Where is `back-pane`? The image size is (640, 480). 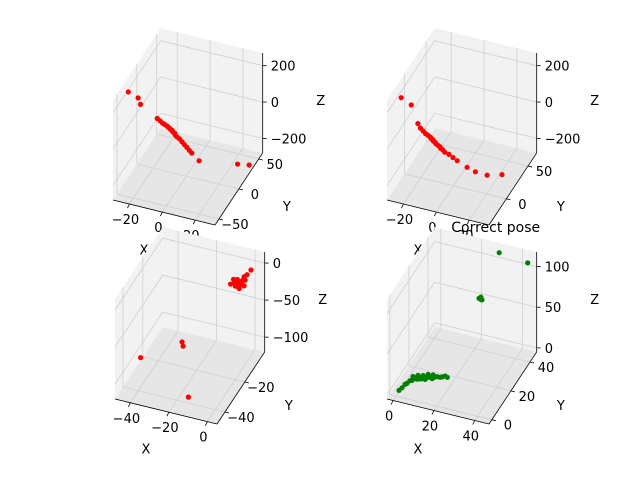
back-pane is located at coordinates (485, 289).